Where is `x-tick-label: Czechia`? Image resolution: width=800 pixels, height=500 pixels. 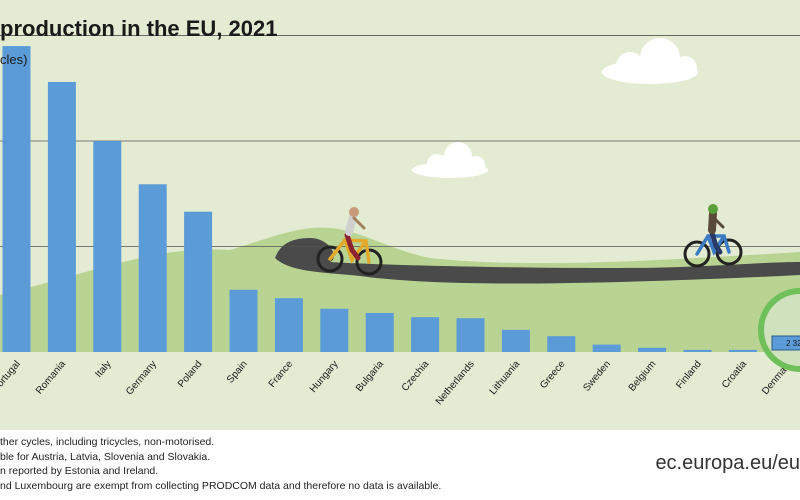 x-tick-label: Czechia is located at coordinates (416, 376).